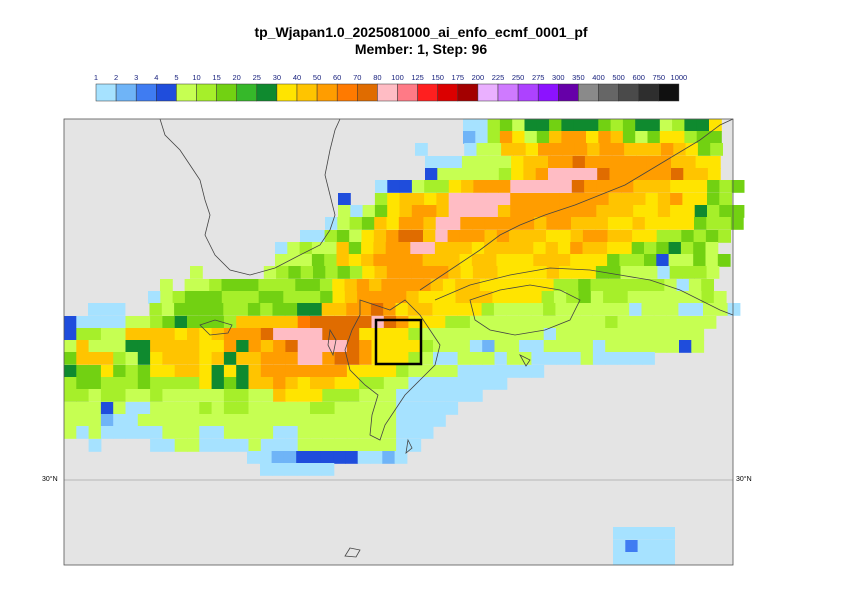 Image resolution: width=842 pixels, height=596 pixels. What do you see at coordinates (156, 77) in the screenshot?
I see `colorbar-label: 4` at bounding box center [156, 77].